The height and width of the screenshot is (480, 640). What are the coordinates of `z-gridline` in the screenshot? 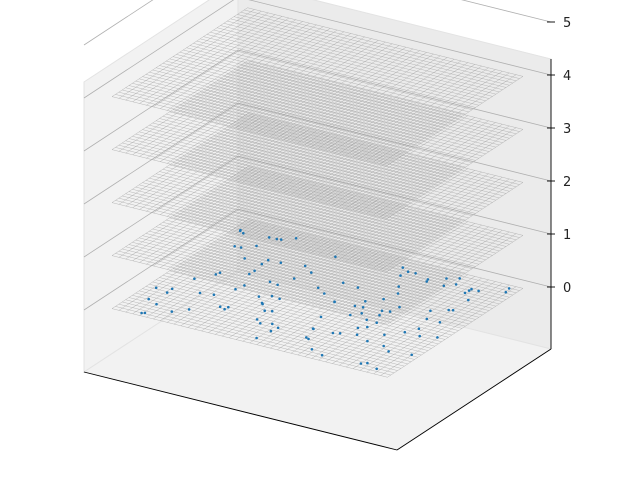 It's located at (317, 23).